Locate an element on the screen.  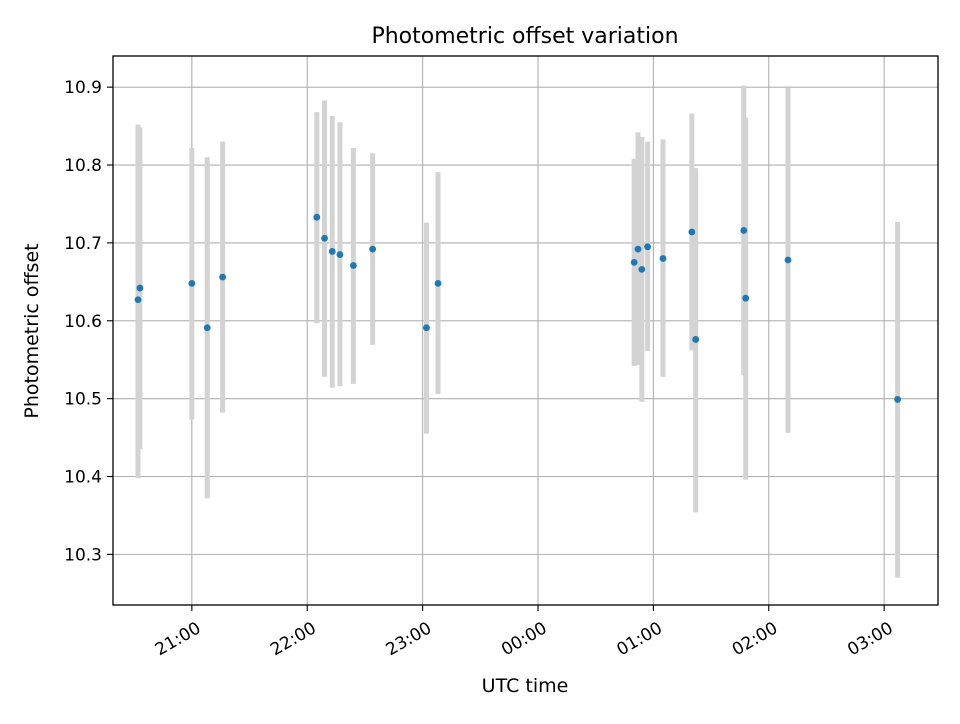
y-tick-label: 10.3 is located at coordinates (83, 555).